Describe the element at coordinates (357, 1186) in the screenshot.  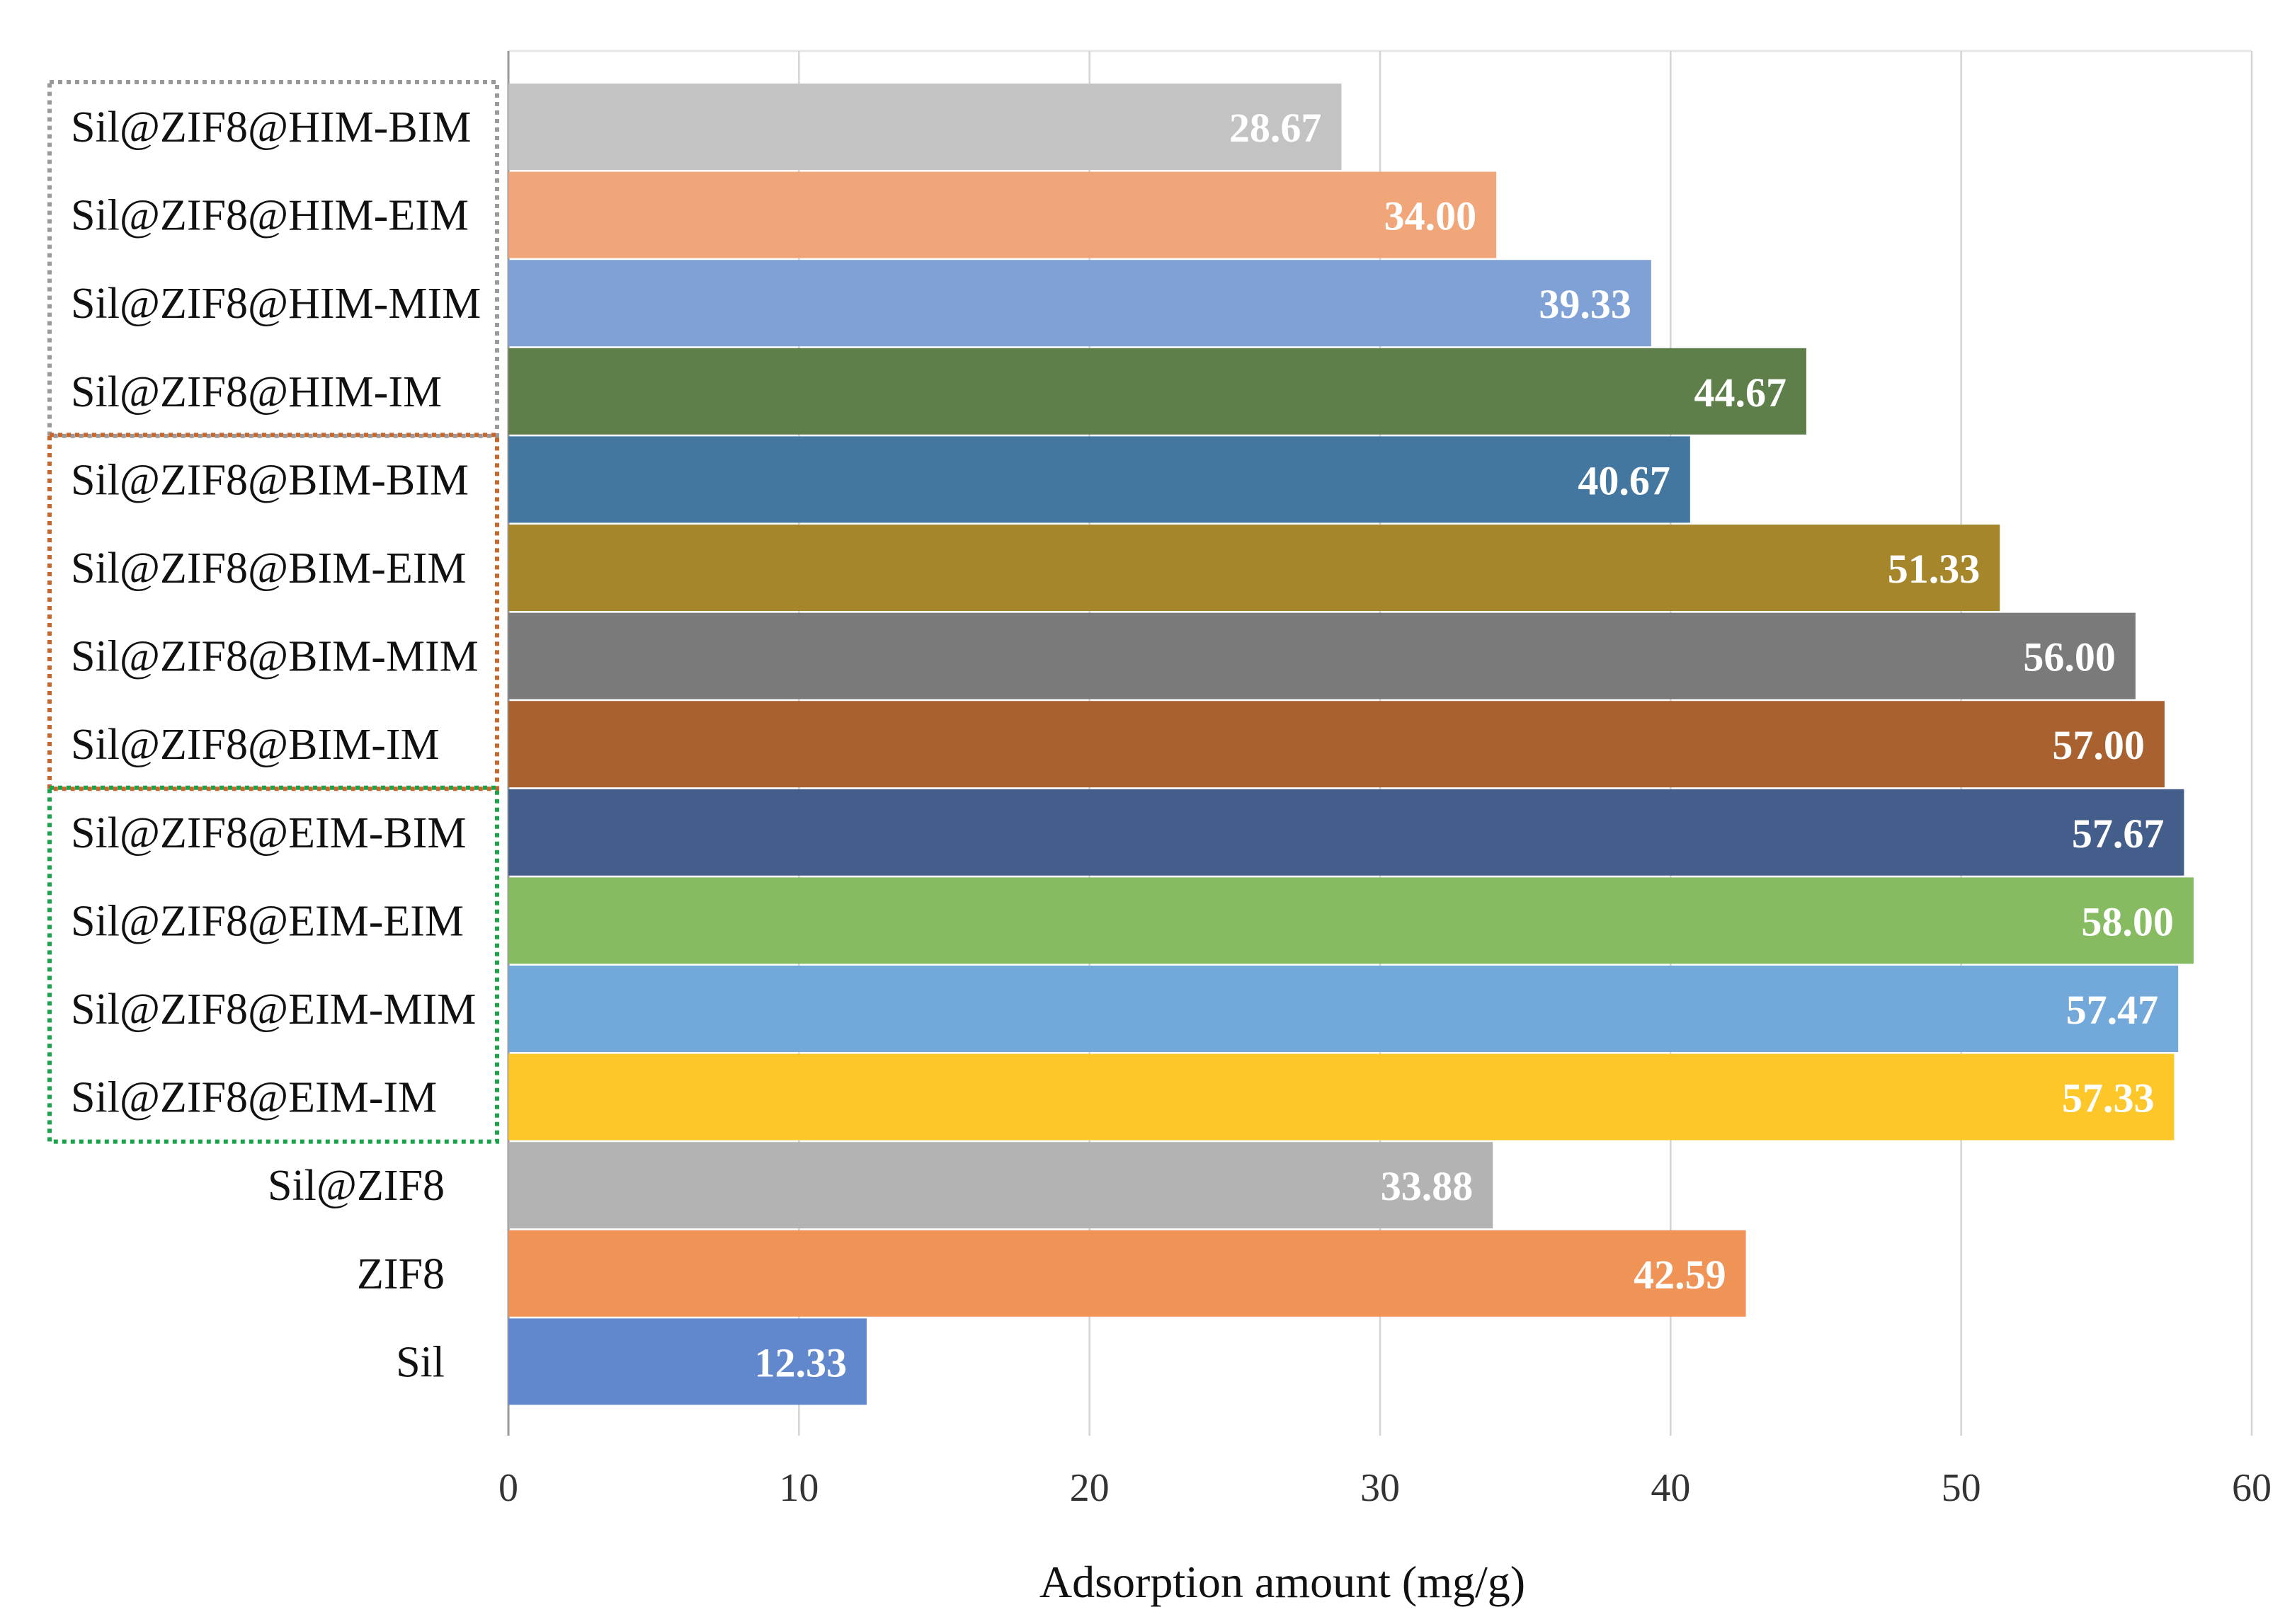
I see `category-label: Sil@ZIF8` at that location.